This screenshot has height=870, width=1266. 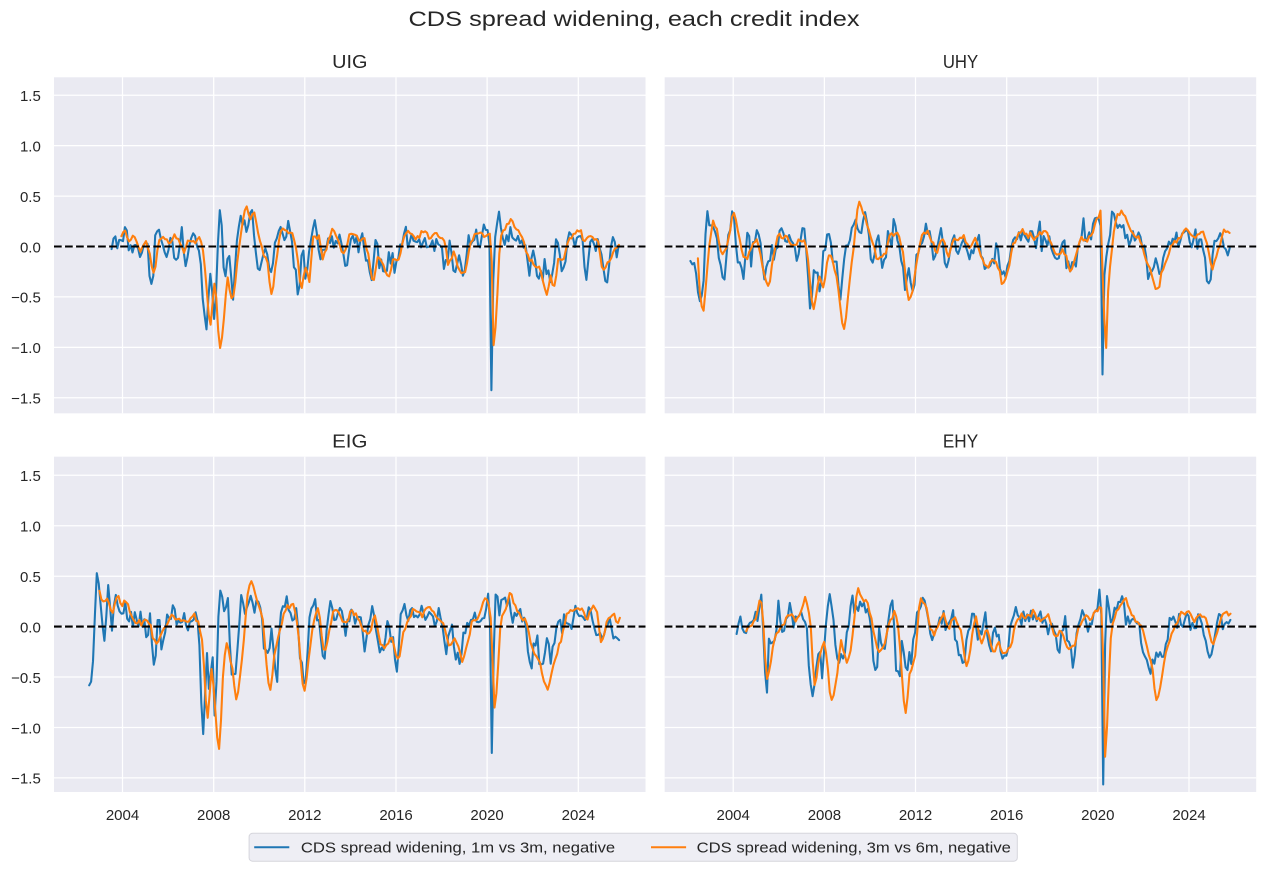 What do you see at coordinates (349, 441) in the screenshot?
I see `svg-text: EIG` at bounding box center [349, 441].